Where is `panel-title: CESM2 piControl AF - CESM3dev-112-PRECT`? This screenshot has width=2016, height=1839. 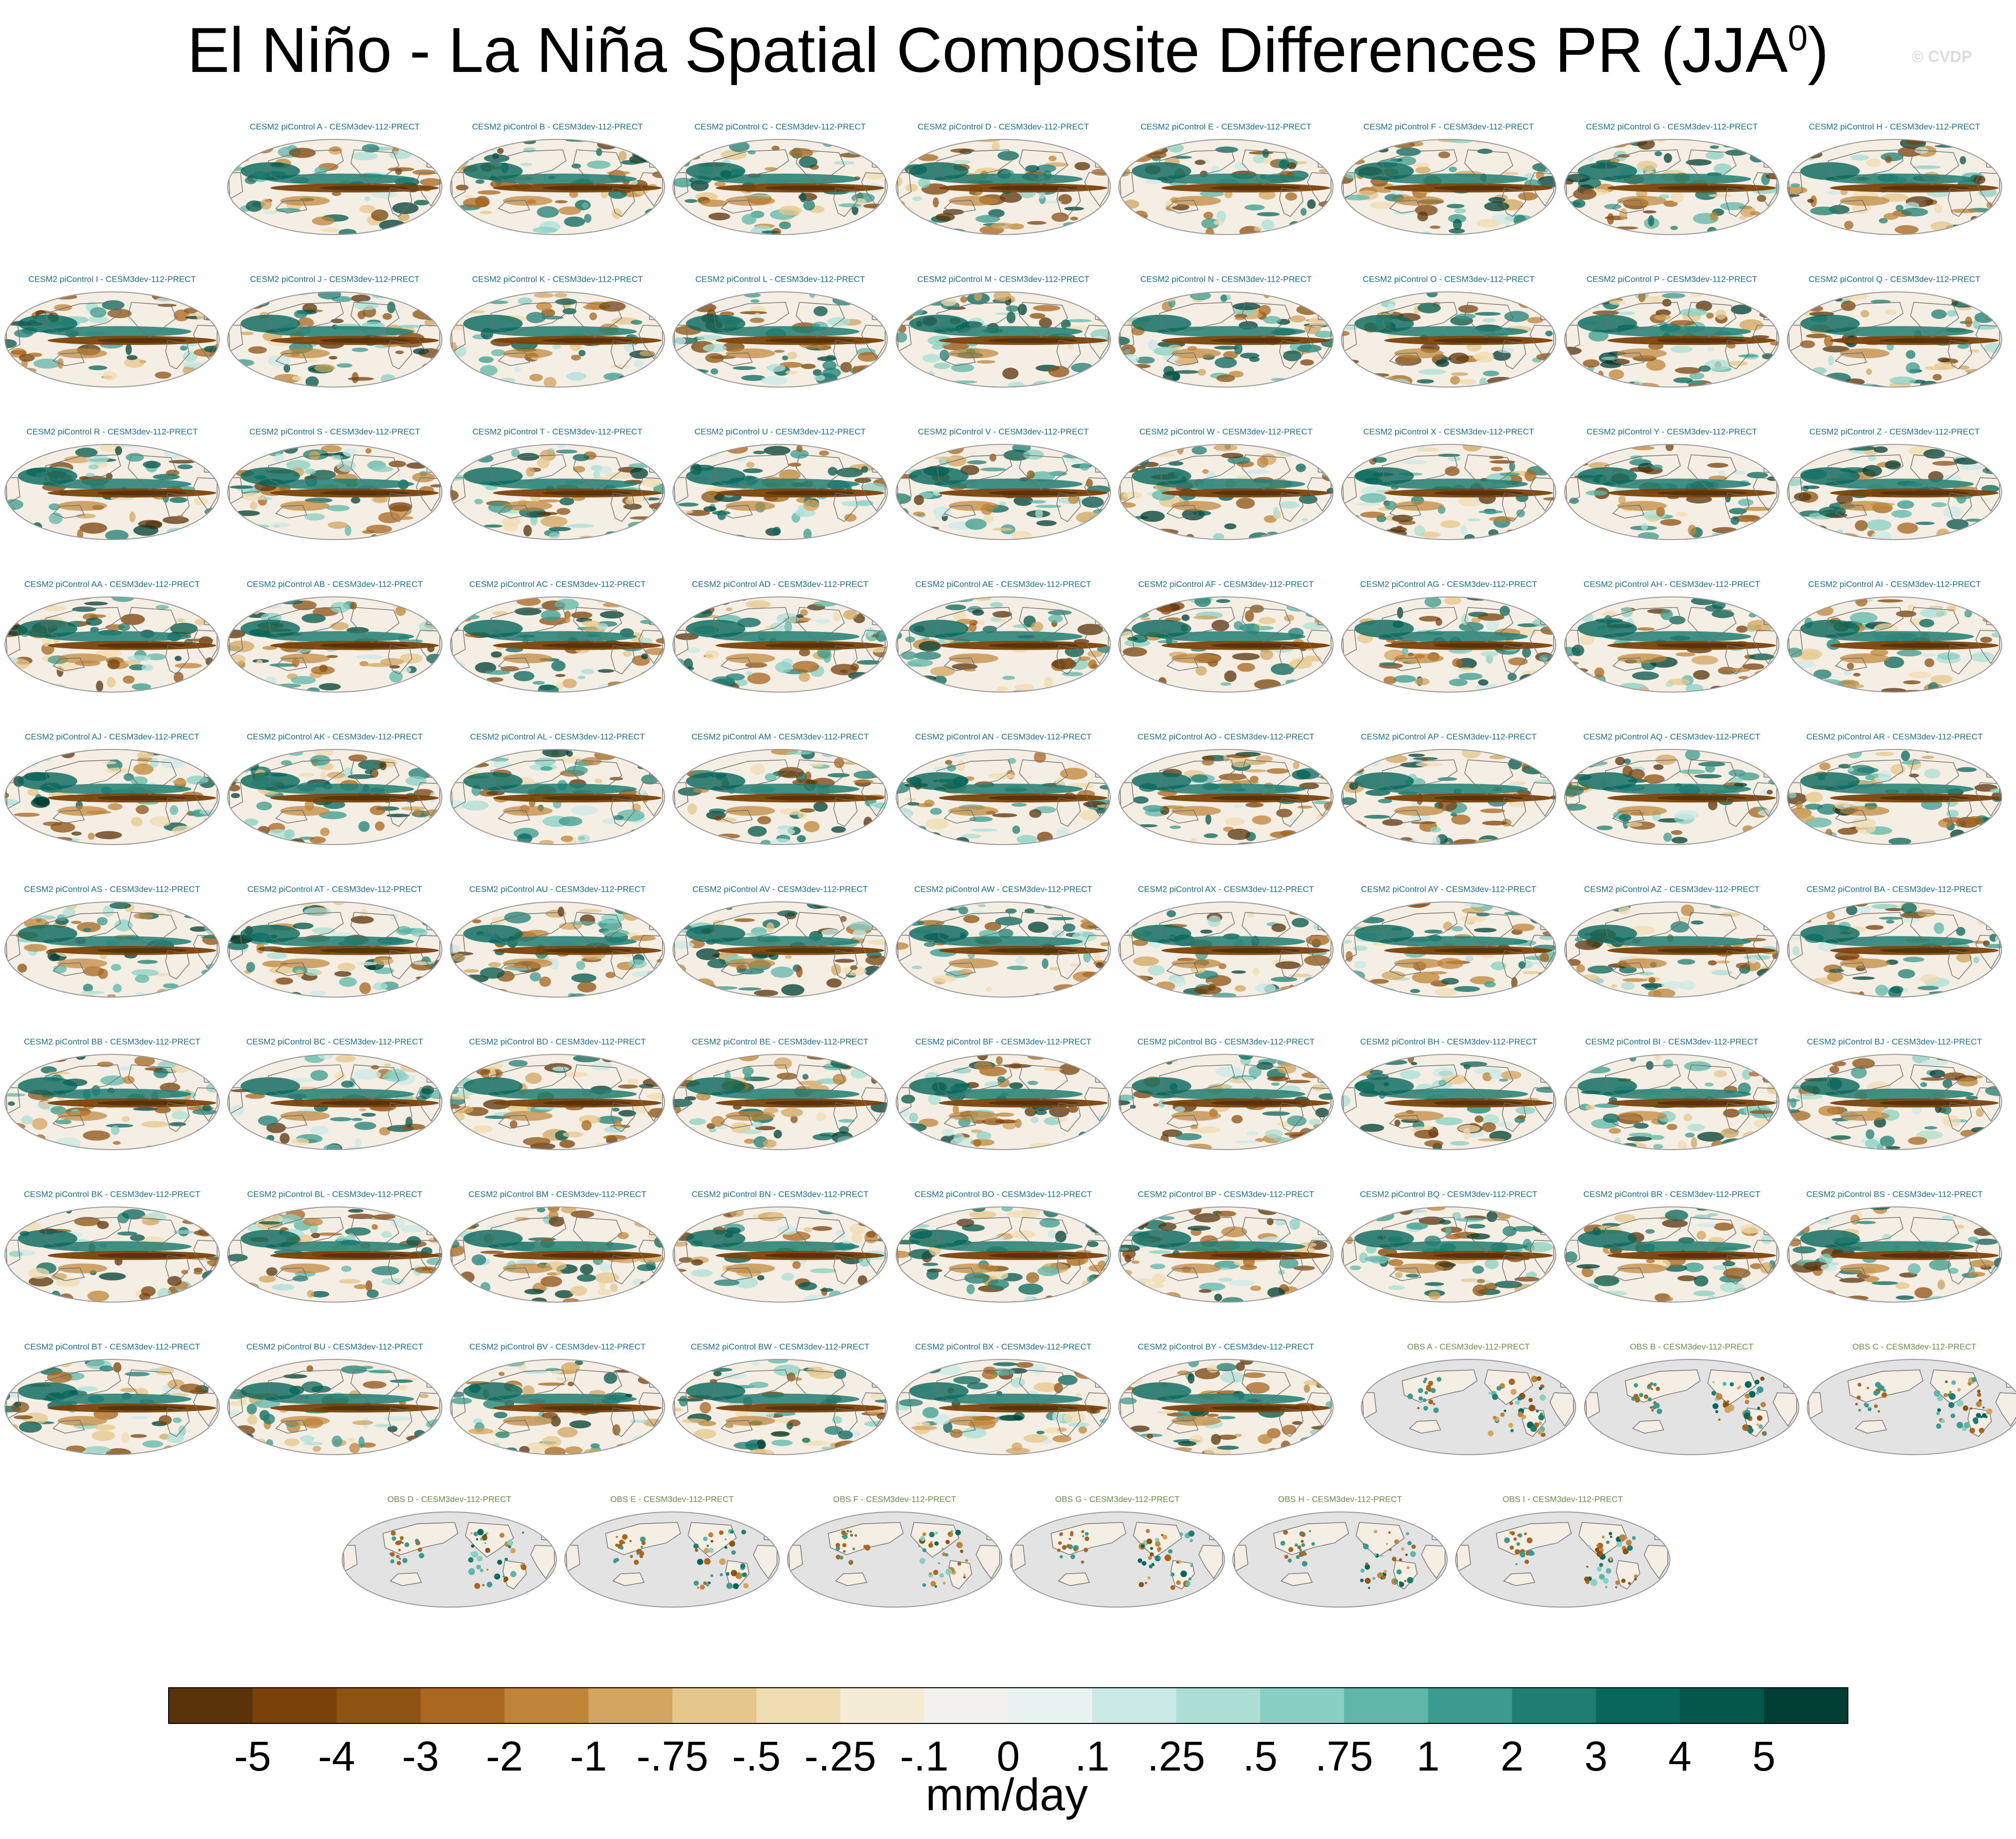 panel-title: CESM2 piControl AF - CESM3dev-112-PRECT is located at coordinates (1226, 584).